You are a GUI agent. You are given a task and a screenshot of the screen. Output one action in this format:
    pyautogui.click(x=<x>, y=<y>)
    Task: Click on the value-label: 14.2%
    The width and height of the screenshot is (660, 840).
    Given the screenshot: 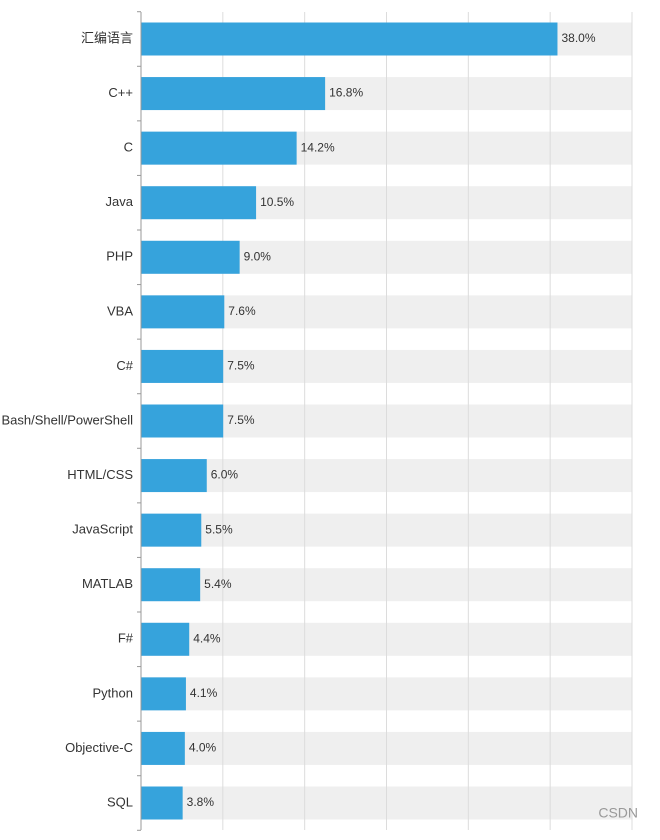 What is the action you would take?
    pyautogui.click(x=318, y=147)
    